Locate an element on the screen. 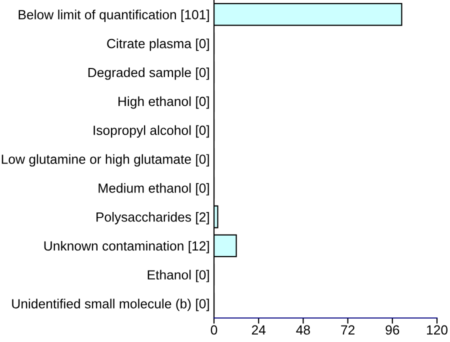 The image size is (450, 342). y-tick-label: Medium ethanol [0] is located at coordinates (153, 189).